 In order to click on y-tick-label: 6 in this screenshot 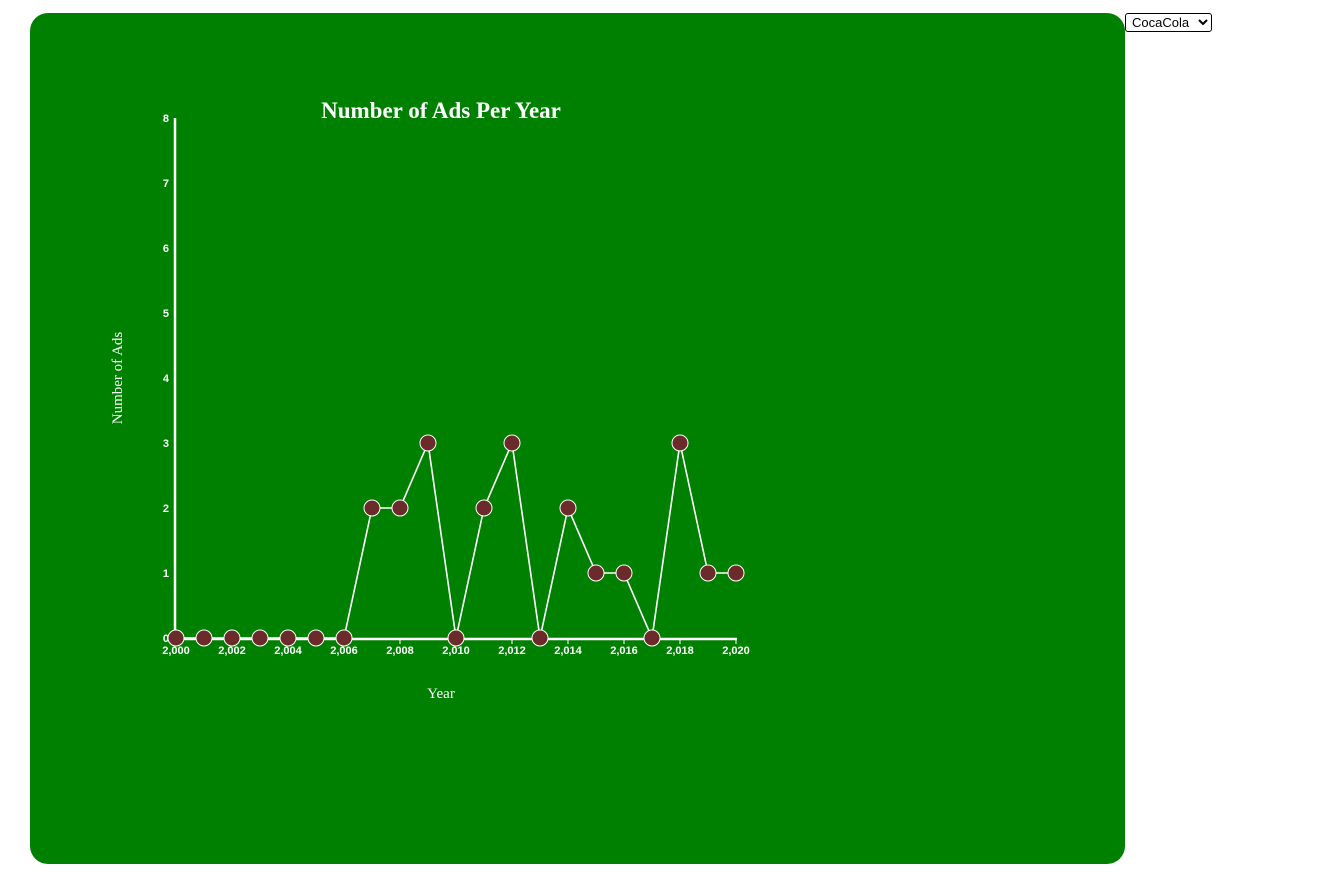, I will do `click(166, 249)`.